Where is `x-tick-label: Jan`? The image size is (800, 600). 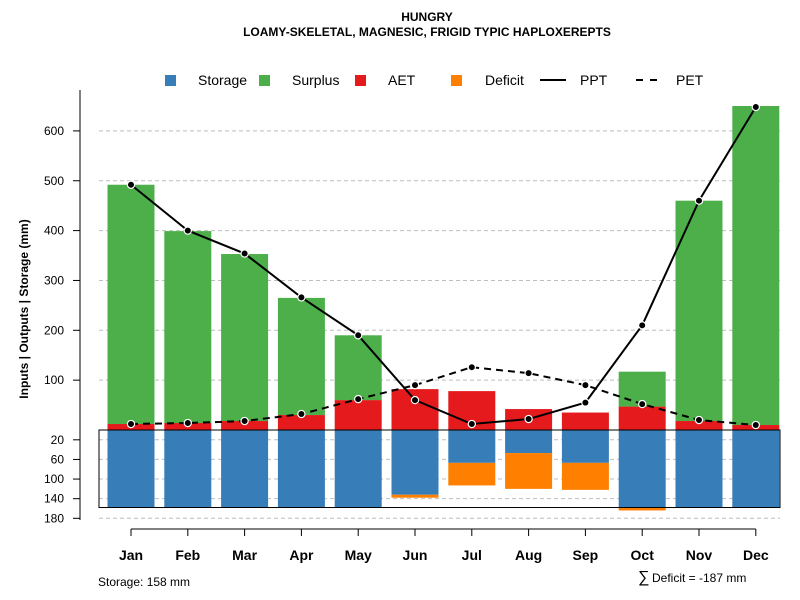
x-tick-label: Jan is located at coordinates (131, 555).